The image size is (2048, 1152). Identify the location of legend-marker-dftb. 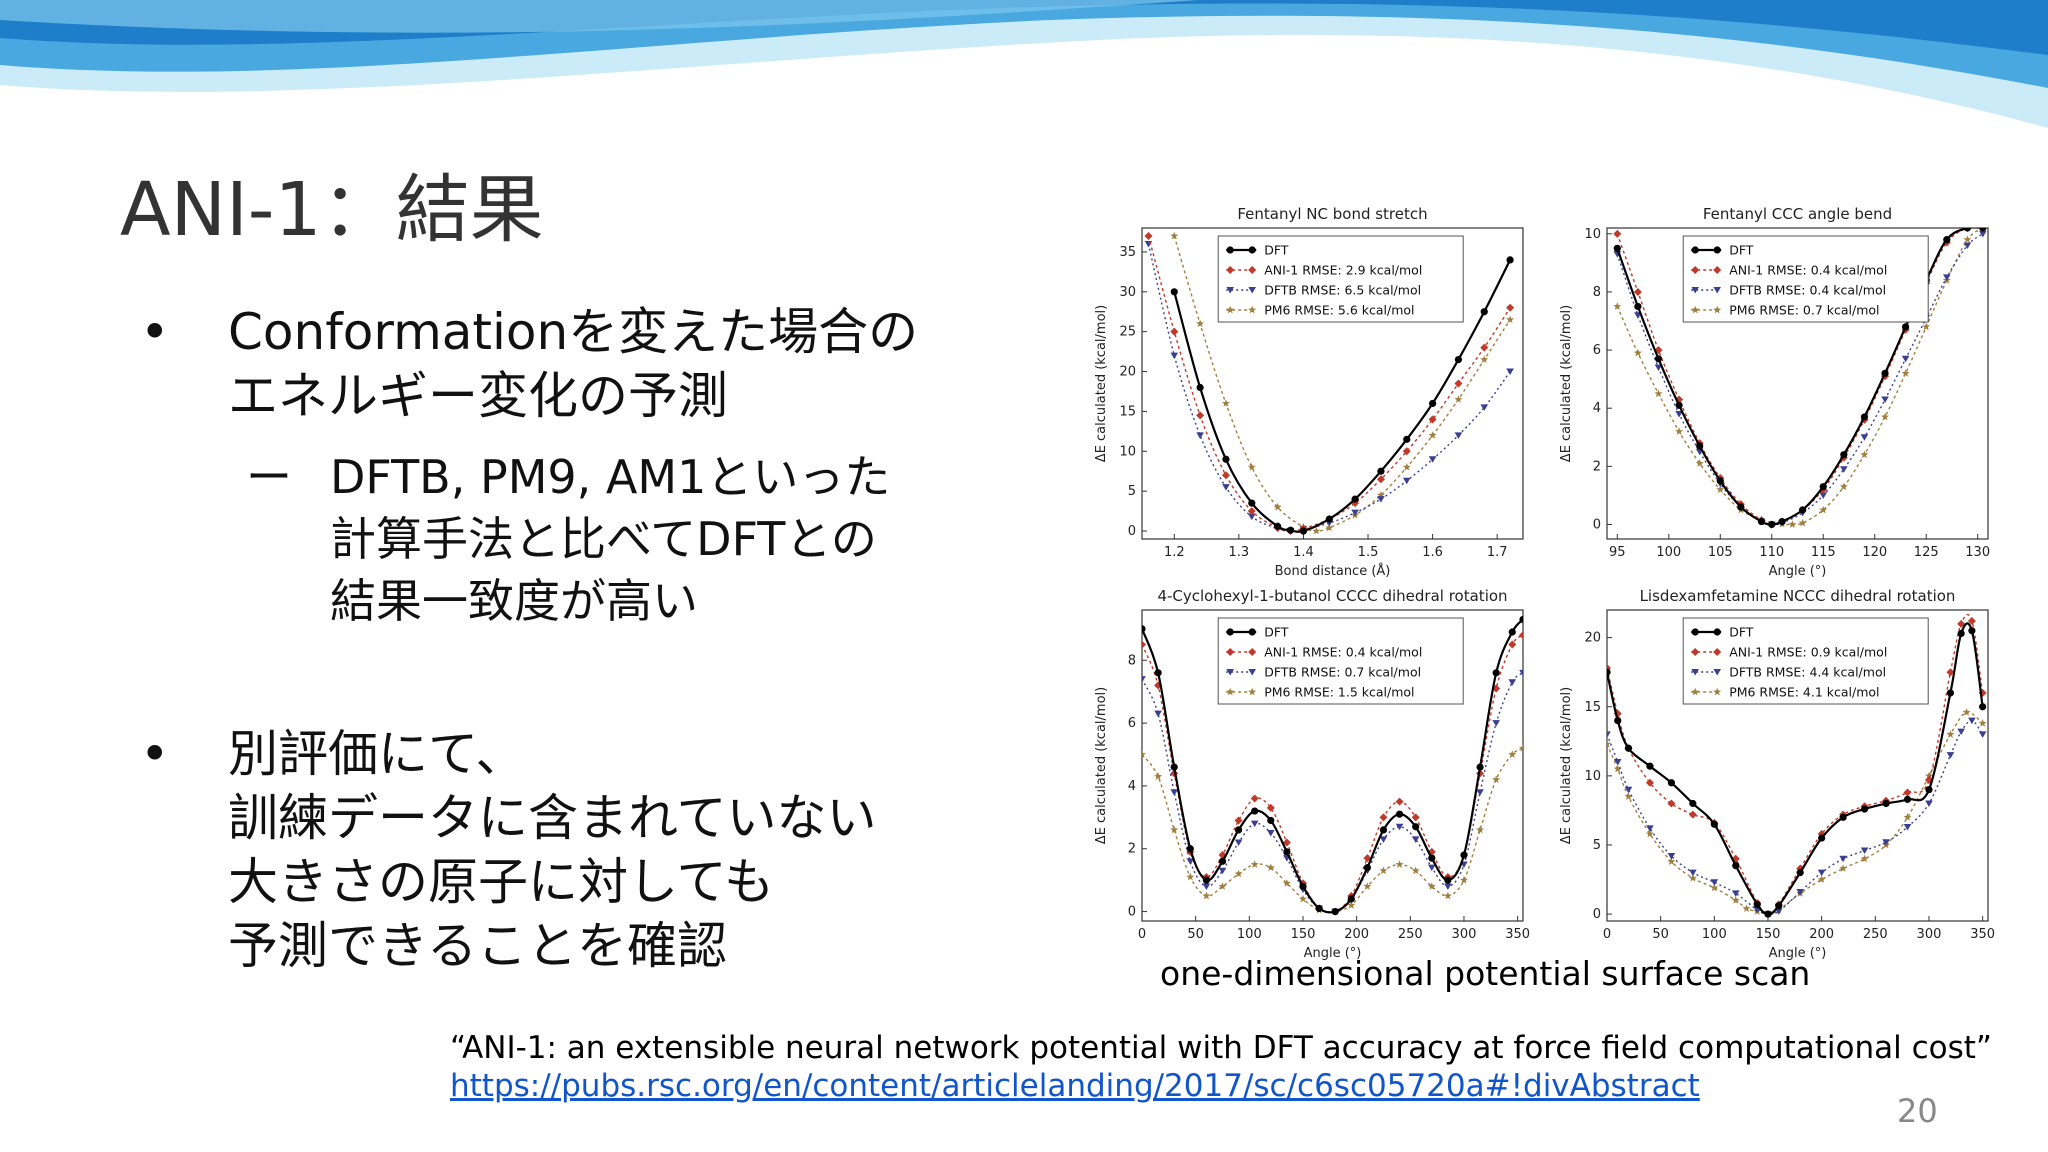
(1695, 672).